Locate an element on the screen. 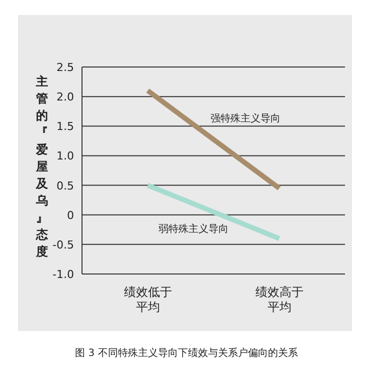  y-tick-label: 1.0 is located at coordinates (65, 156).